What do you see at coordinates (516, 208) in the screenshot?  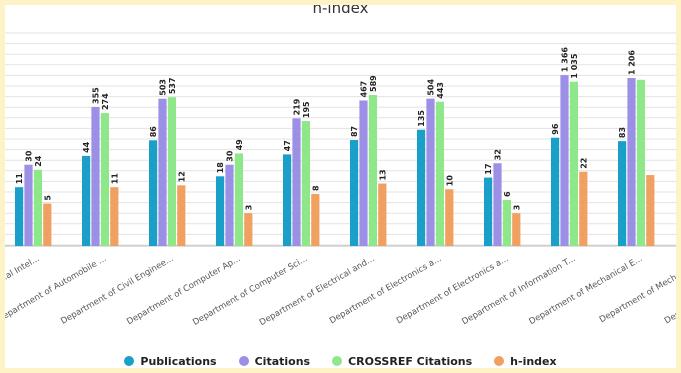 I see `data-label: 3` at bounding box center [516, 208].